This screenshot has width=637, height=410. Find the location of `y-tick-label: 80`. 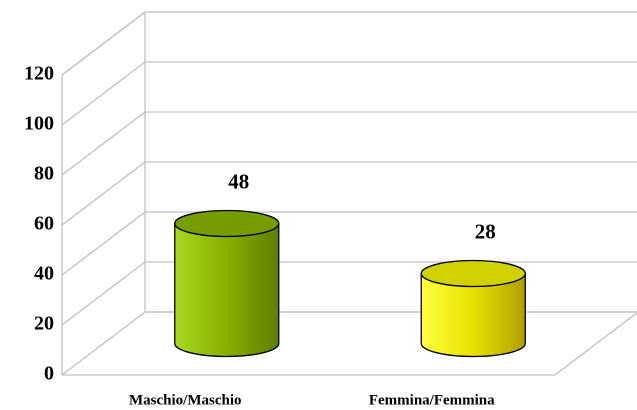

y-tick-label: 80 is located at coordinates (44, 174).